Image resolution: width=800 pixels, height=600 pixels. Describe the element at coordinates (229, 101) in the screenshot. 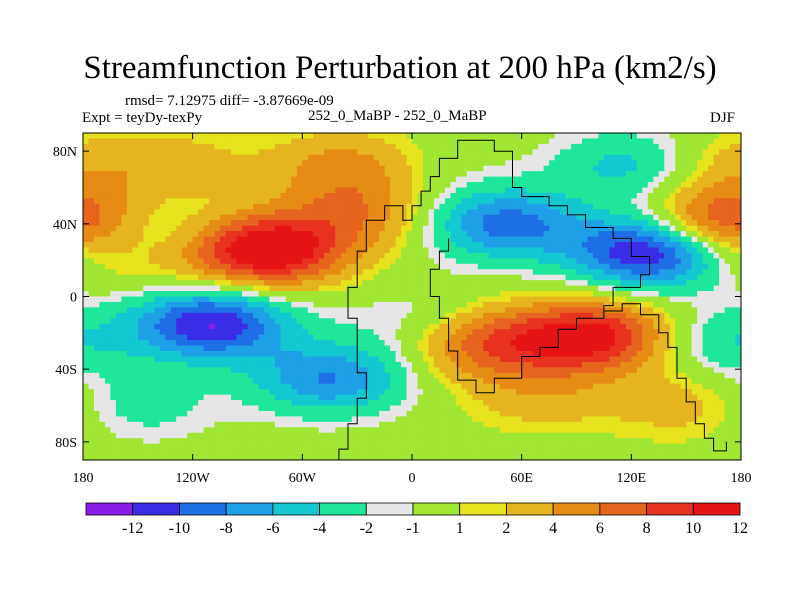

I see `stats-text: rmsd= 7.12975 diff= -3.87669e-09` at that location.